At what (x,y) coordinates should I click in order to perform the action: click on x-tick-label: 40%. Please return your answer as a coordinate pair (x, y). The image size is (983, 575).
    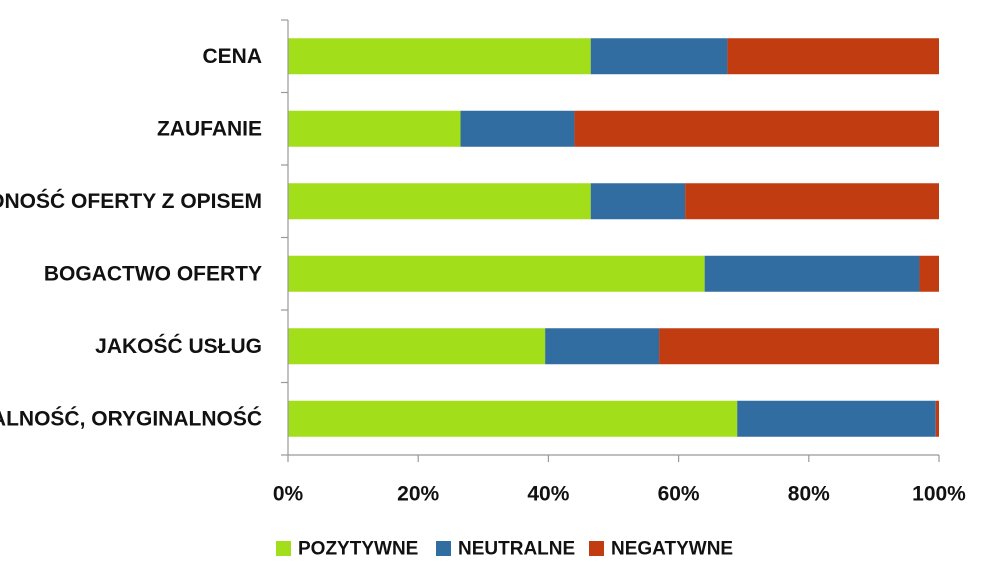
    Looking at the image, I should click on (548, 494).